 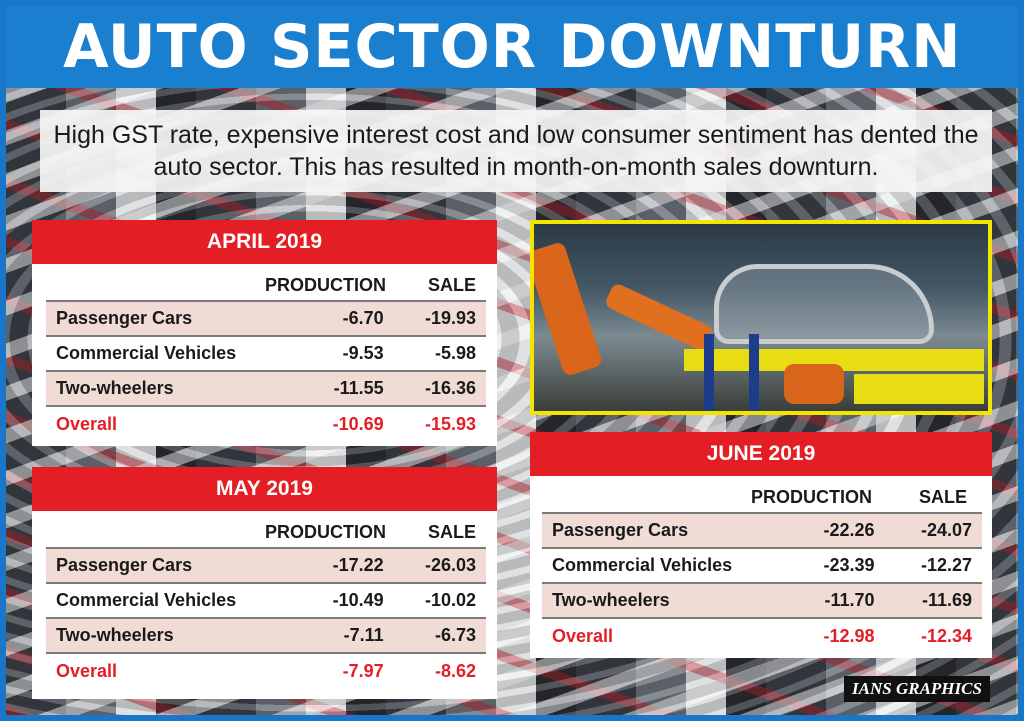 What do you see at coordinates (761, 317) in the screenshot?
I see `car-assembly-line-photo` at bounding box center [761, 317].